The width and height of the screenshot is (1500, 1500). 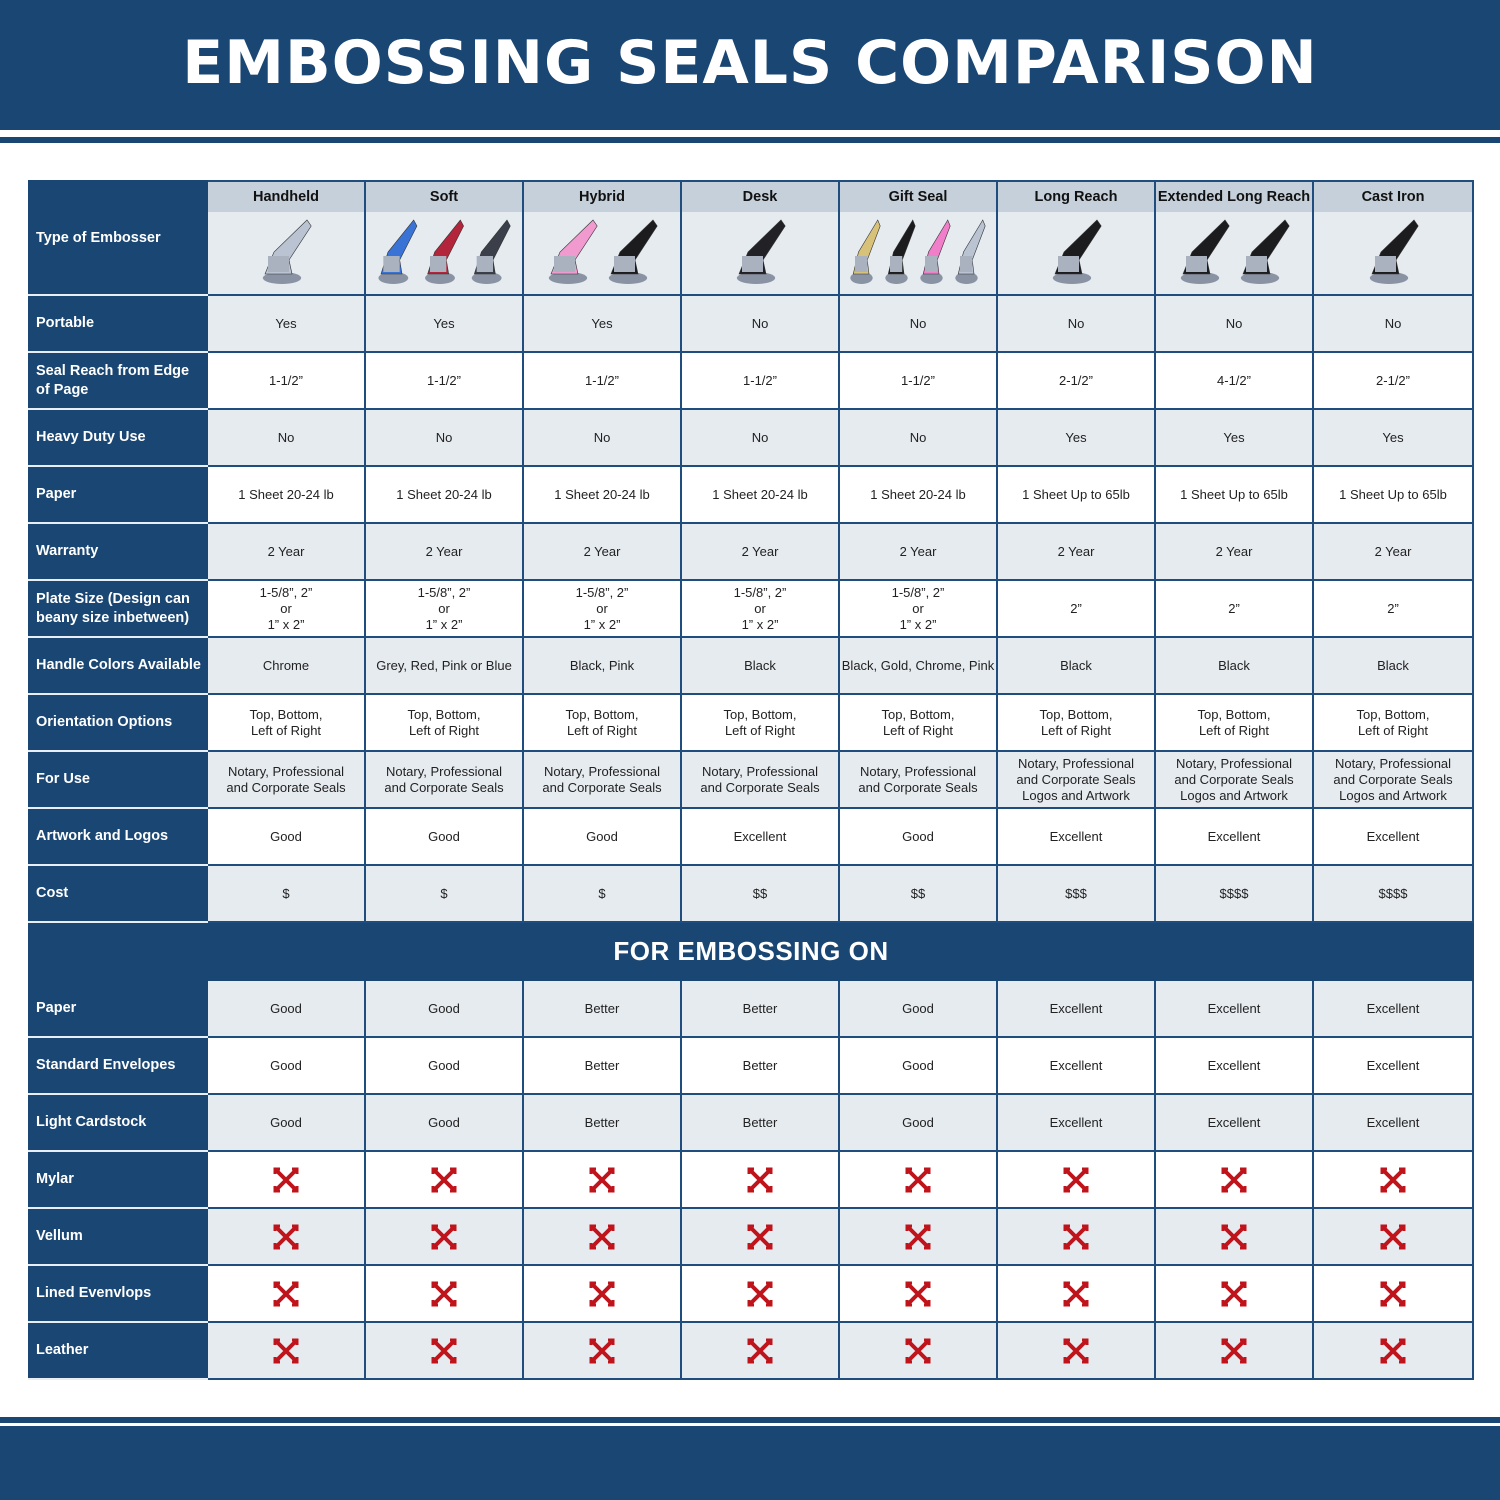 I want to click on cell-value: Notary, Professional and Corporate Seals, so click(x=918, y=779).